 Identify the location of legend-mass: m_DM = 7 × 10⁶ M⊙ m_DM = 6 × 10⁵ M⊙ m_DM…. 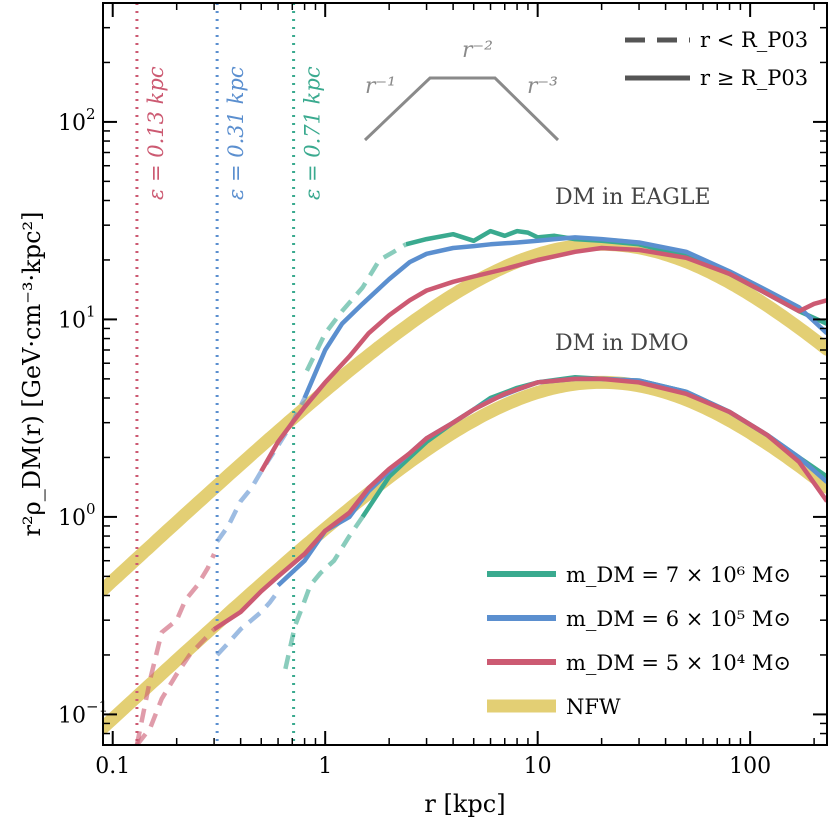
(639, 641).